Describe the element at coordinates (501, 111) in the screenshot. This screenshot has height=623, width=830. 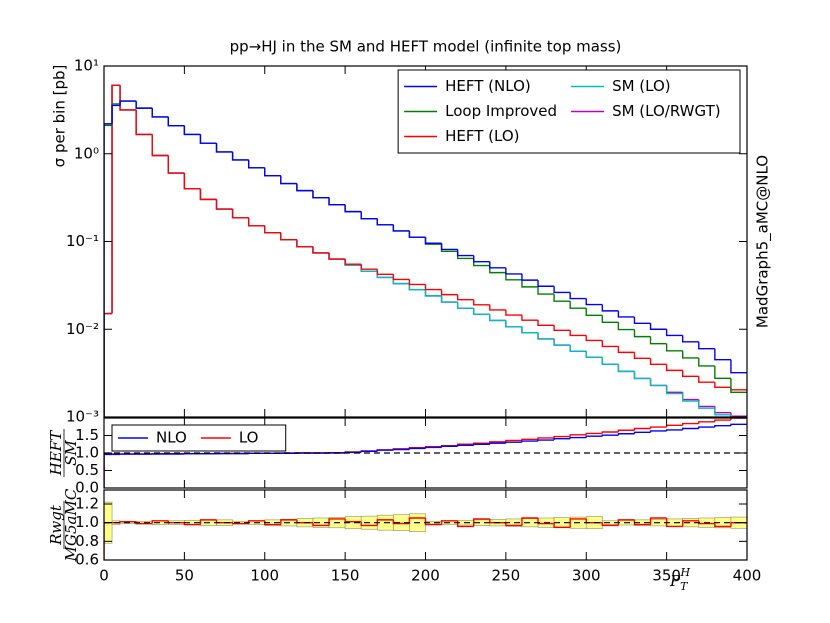
I see `legend-label: Loop Improved` at that location.